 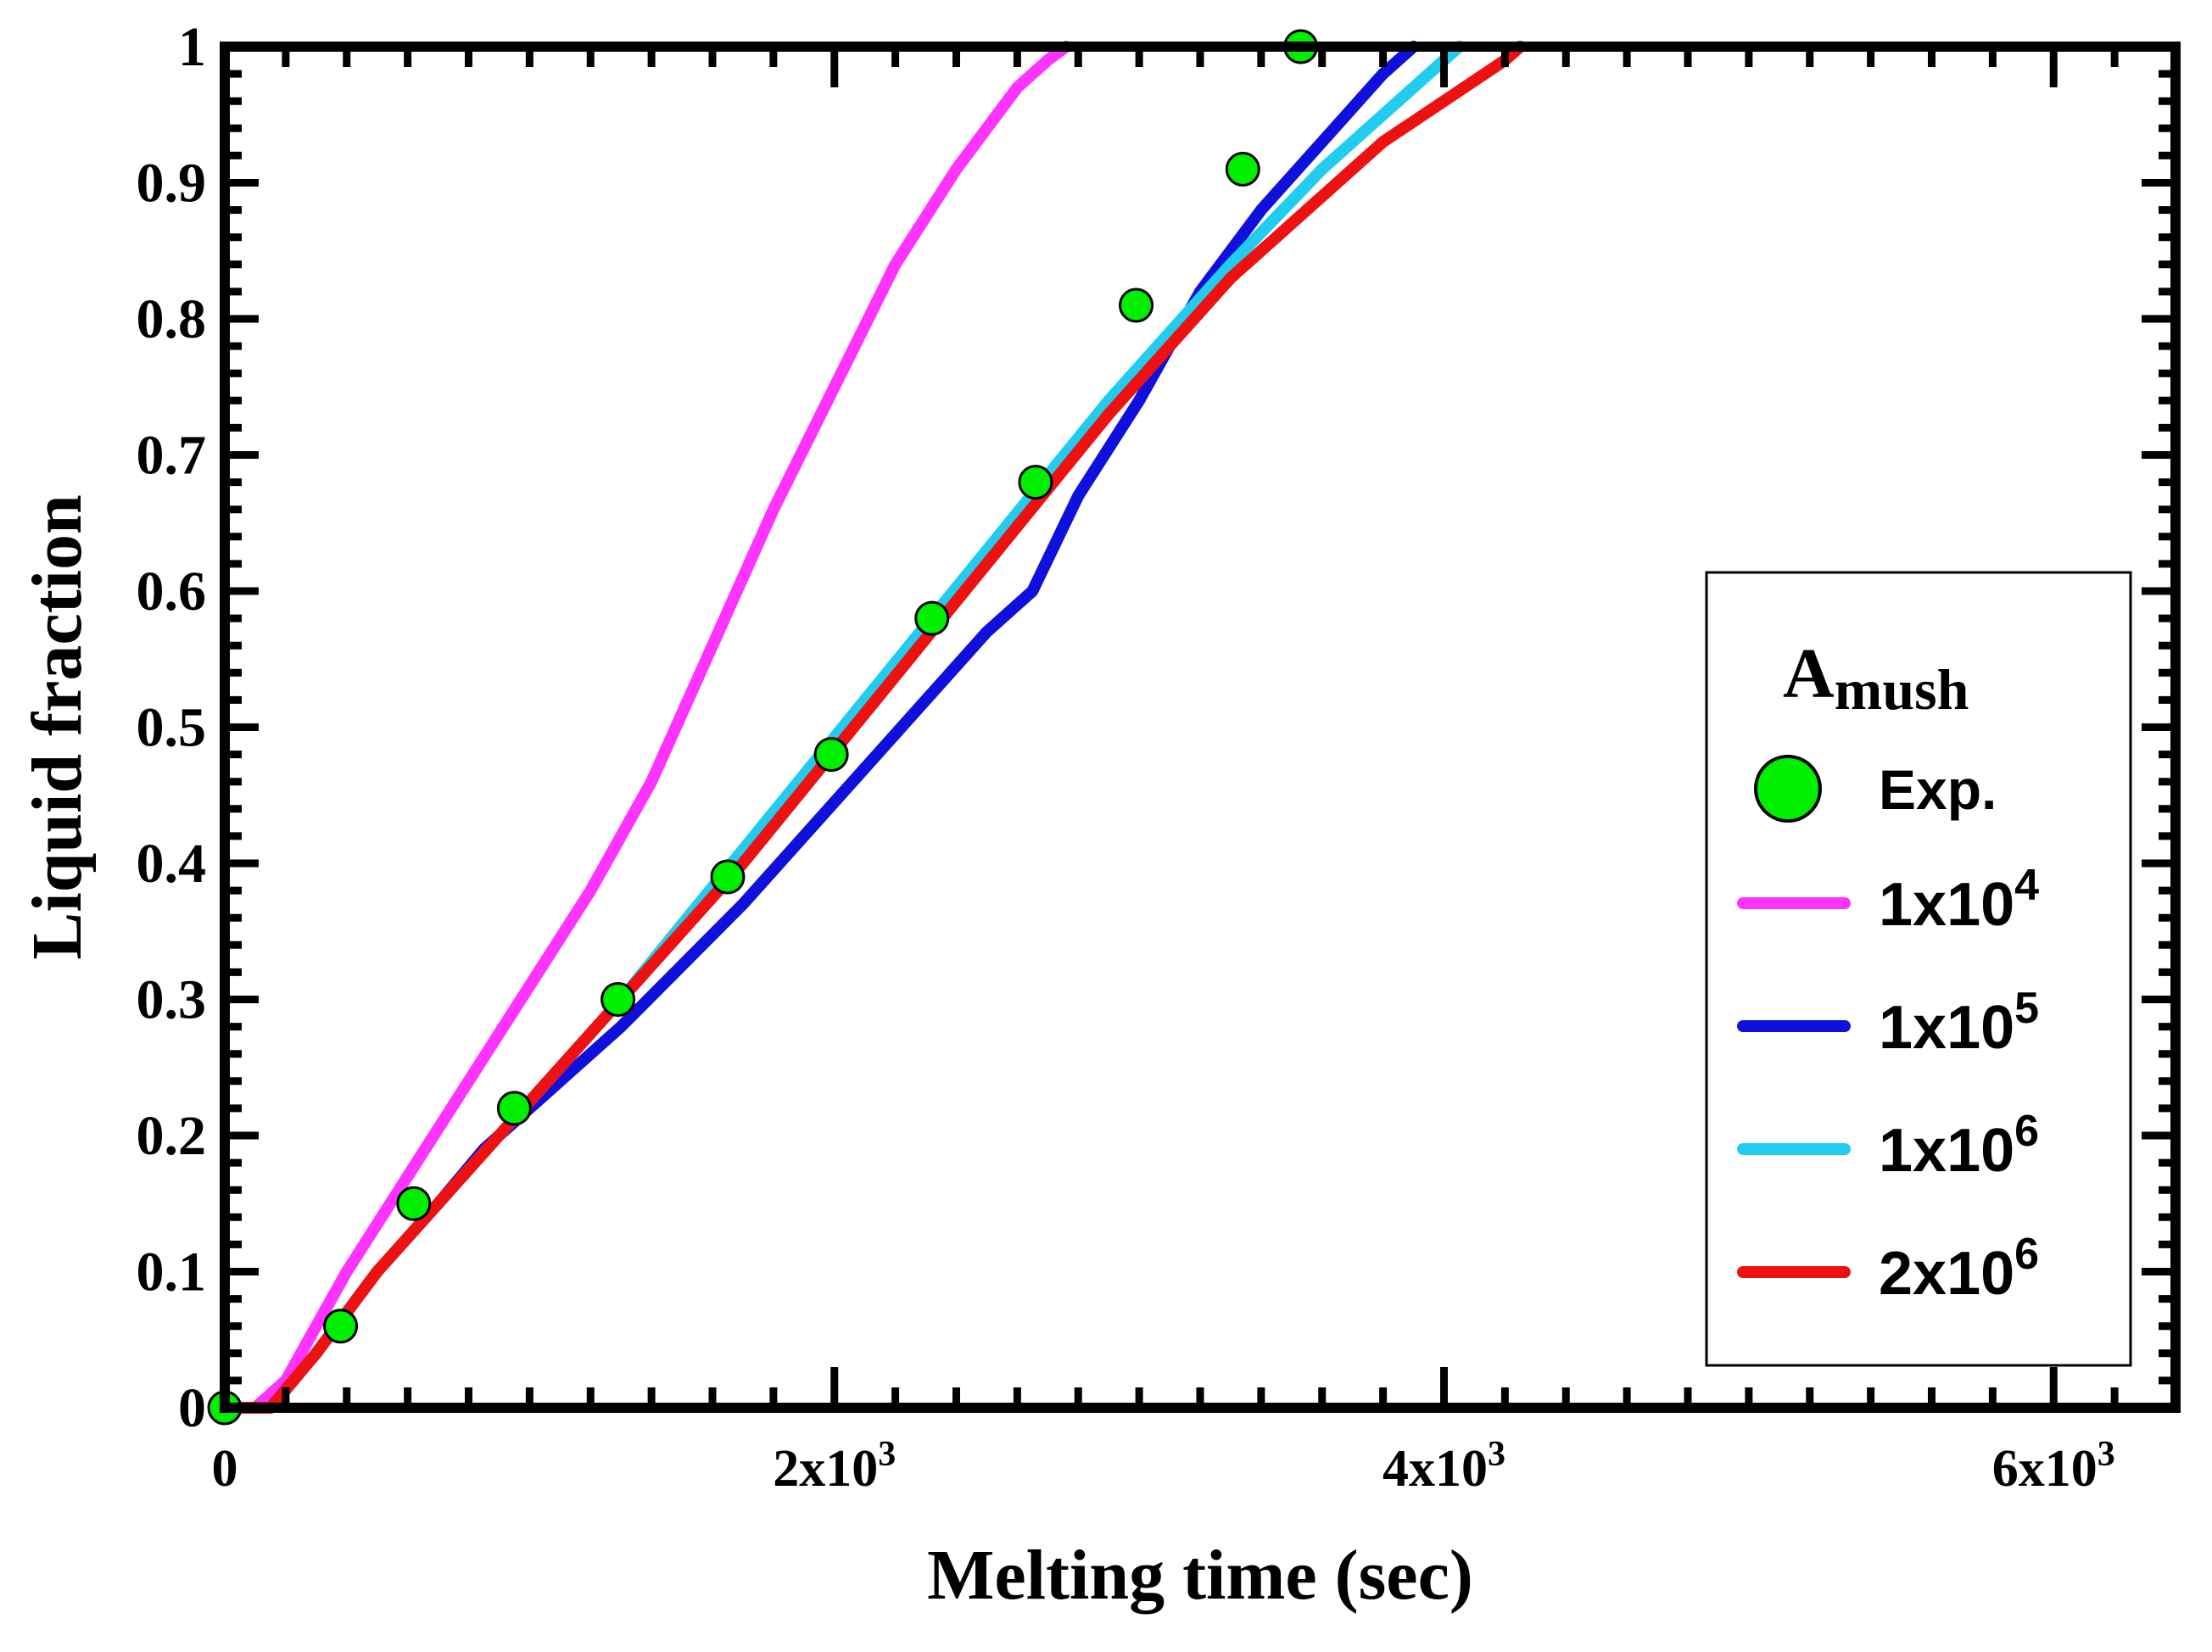 What do you see at coordinates (1946, 1274) in the screenshot?
I see `legend-label-base: 2x10` at bounding box center [1946, 1274].